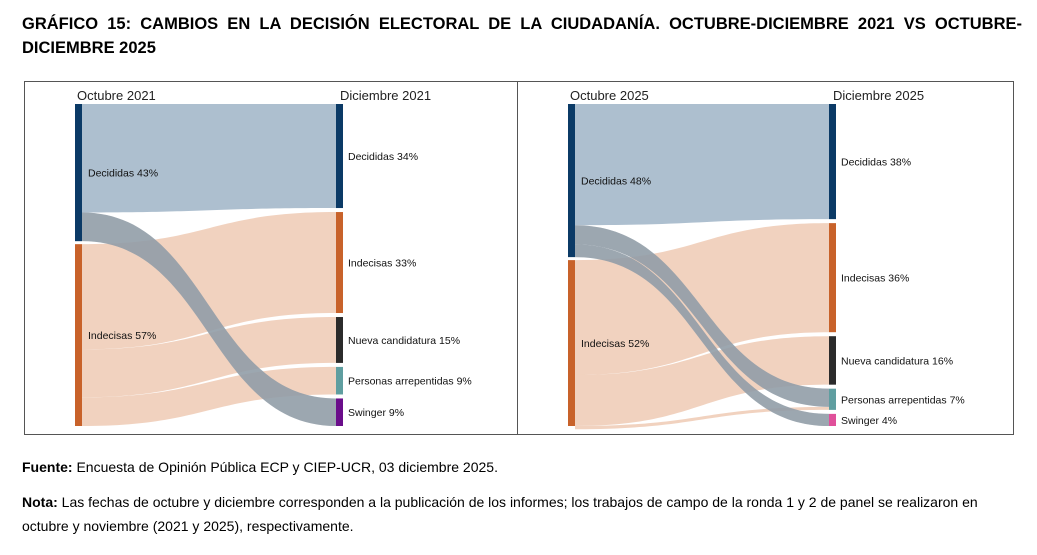 The height and width of the screenshot is (555, 1037). I want to click on flow-overlap-arrepentidas, so click(702, 316).